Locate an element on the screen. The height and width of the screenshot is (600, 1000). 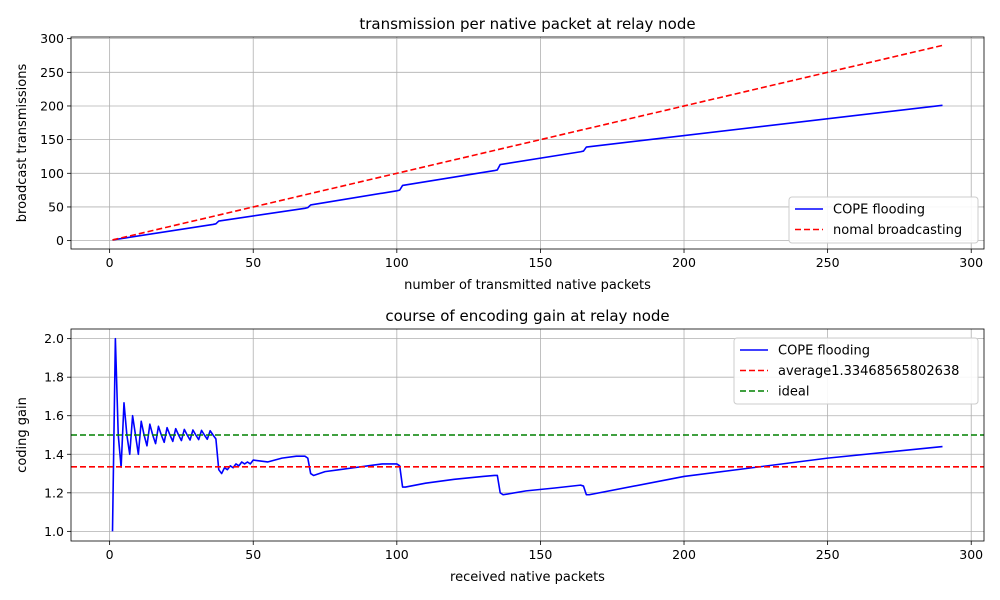
y-tick-label: 250 is located at coordinates (52, 72).